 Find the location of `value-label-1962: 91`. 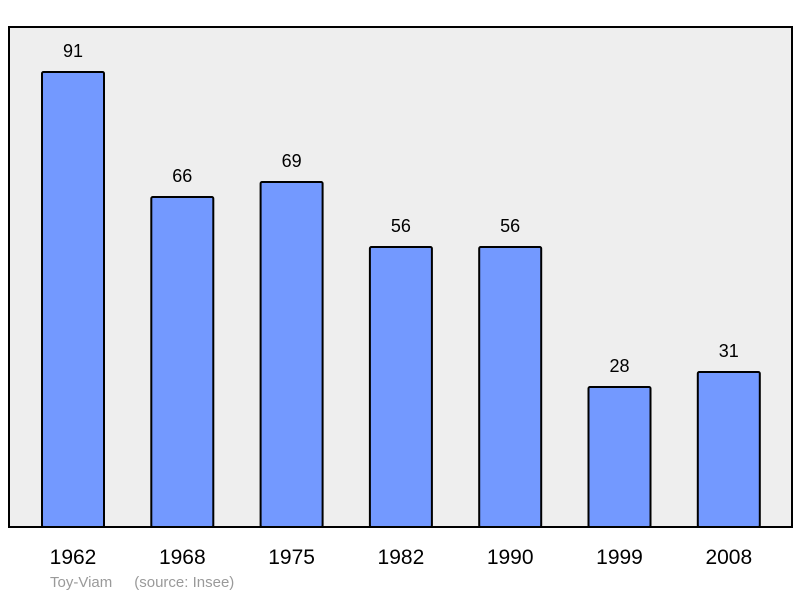

value-label-1962: 91 is located at coordinates (73, 51).